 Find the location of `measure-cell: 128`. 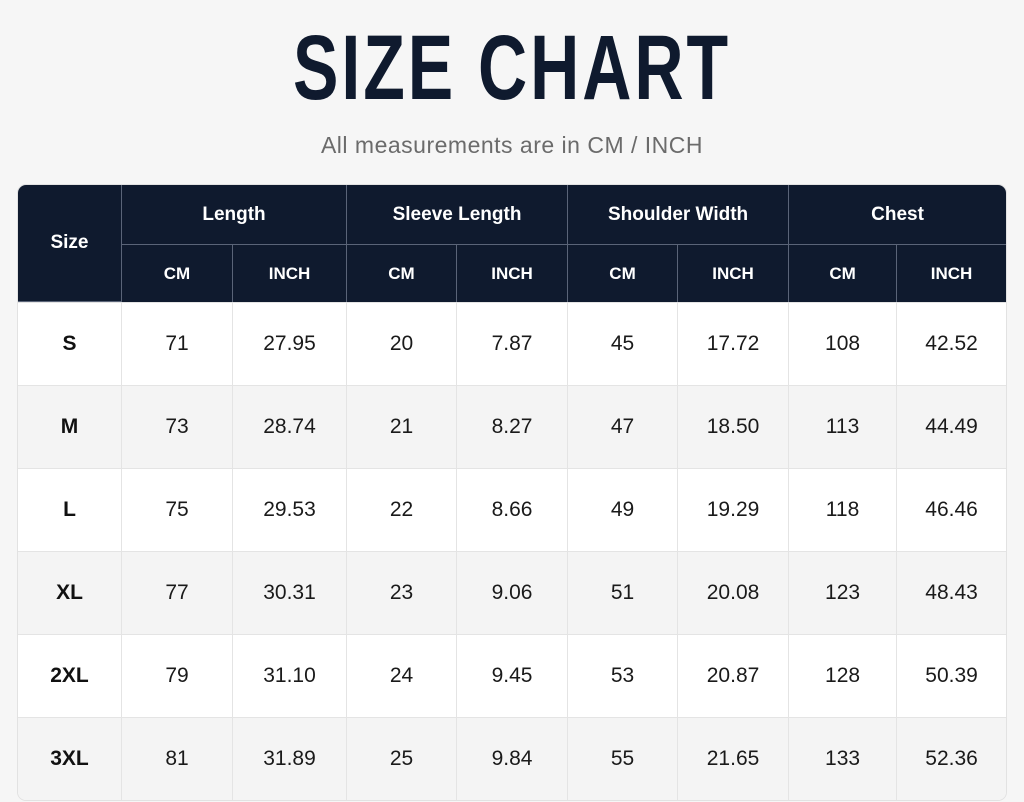

measure-cell: 128 is located at coordinates (843, 675).